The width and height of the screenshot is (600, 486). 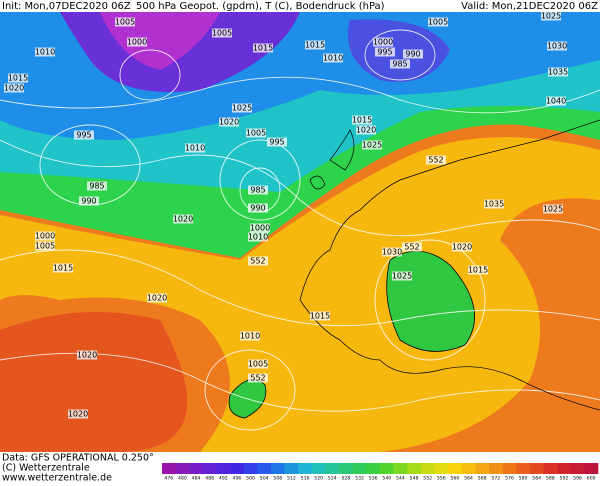 What do you see at coordinates (383, 42) in the screenshot?
I see `isobar-label: 1000` at bounding box center [383, 42].